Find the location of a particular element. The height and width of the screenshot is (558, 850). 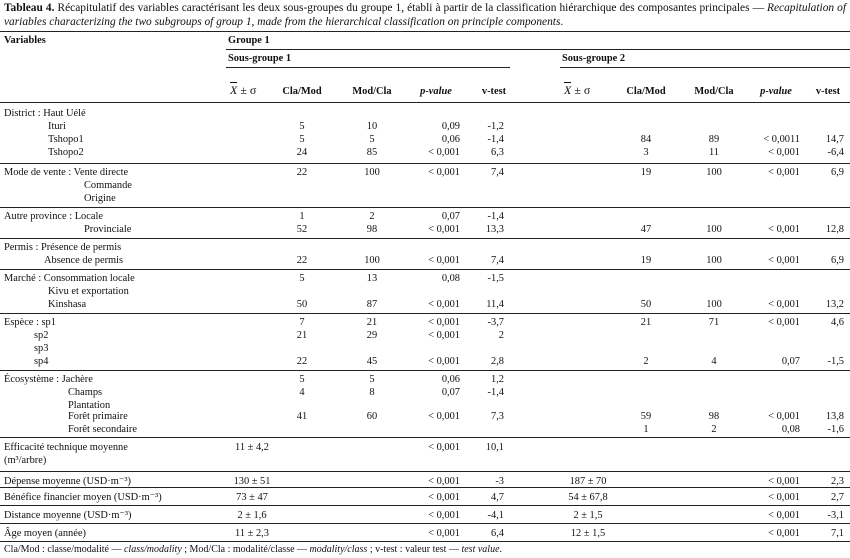

footnote-b-en: modality/class is located at coordinates (338, 549).